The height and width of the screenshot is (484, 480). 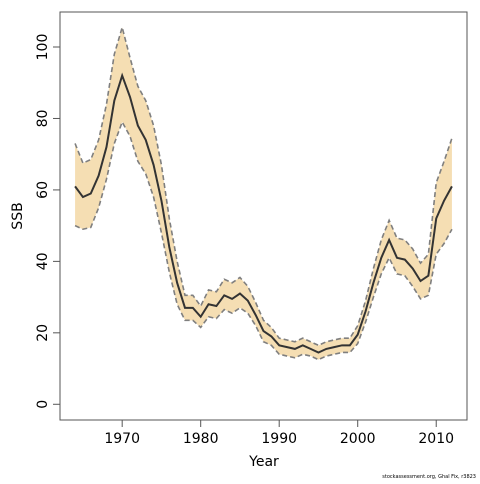 What do you see at coordinates (43, 333) in the screenshot?
I see `y-tick-label: 20` at bounding box center [43, 333].